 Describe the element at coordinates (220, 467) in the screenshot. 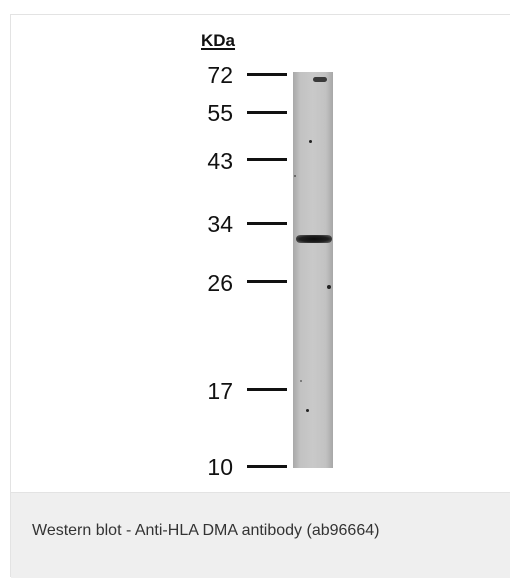

I see `marker-label-10: 10` at that location.